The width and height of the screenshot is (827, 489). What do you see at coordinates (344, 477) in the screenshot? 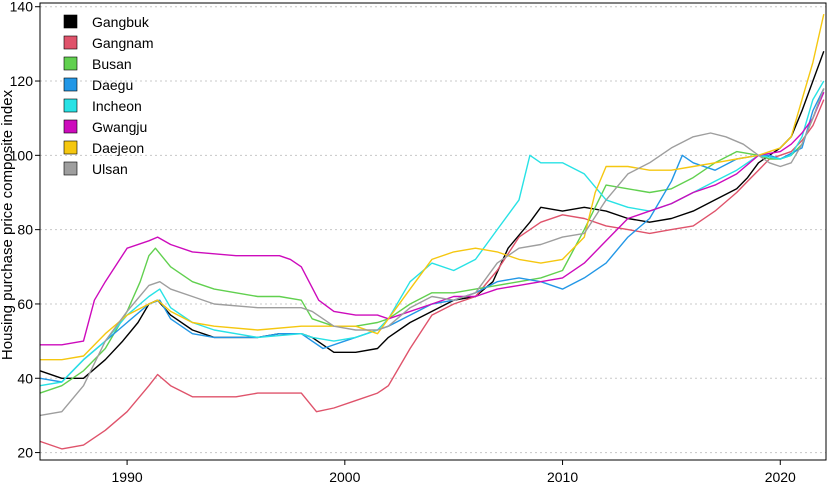
I see `x-tick-label: 2000` at bounding box center [344, 477].